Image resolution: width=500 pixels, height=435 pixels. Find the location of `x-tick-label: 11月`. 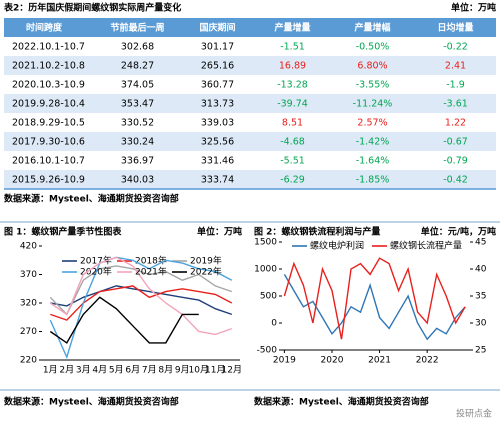

x-tick-label: 11月 is located at coordinates (215, 370).